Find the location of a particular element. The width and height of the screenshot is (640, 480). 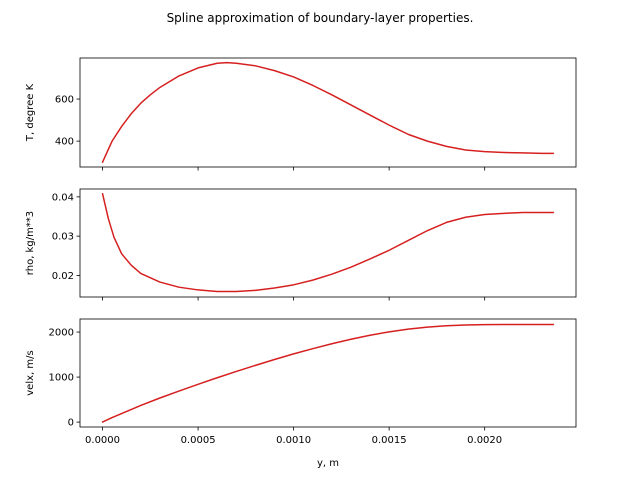

y-tick-label: 0 is located at coordinates (71, 423).